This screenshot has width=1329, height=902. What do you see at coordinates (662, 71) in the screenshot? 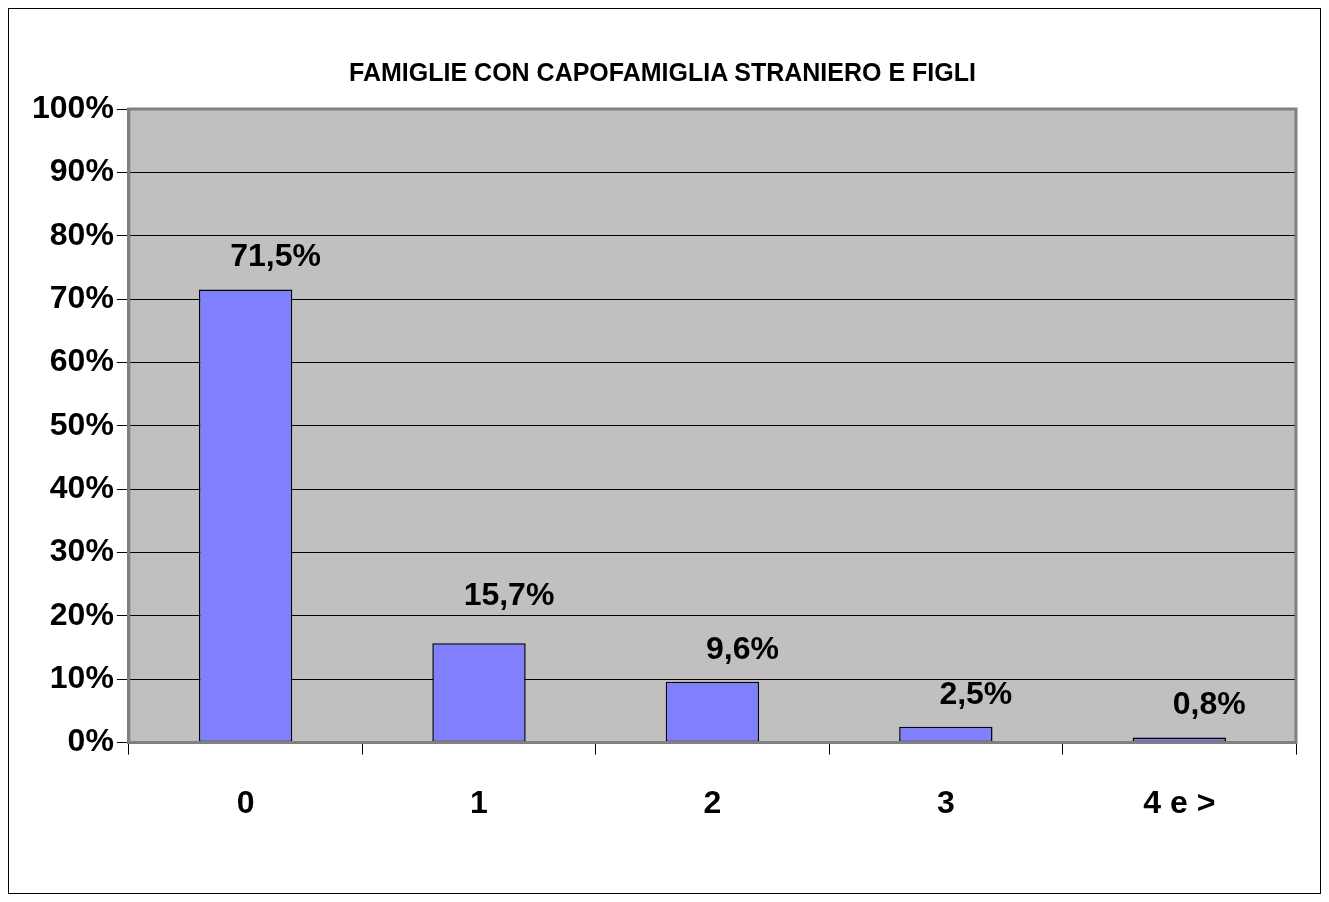
I see `chart-title: FAMIGLIE CON CAPOFAMIGLIA STRANIERO E FIGLI` at bounding box center [662, 71].